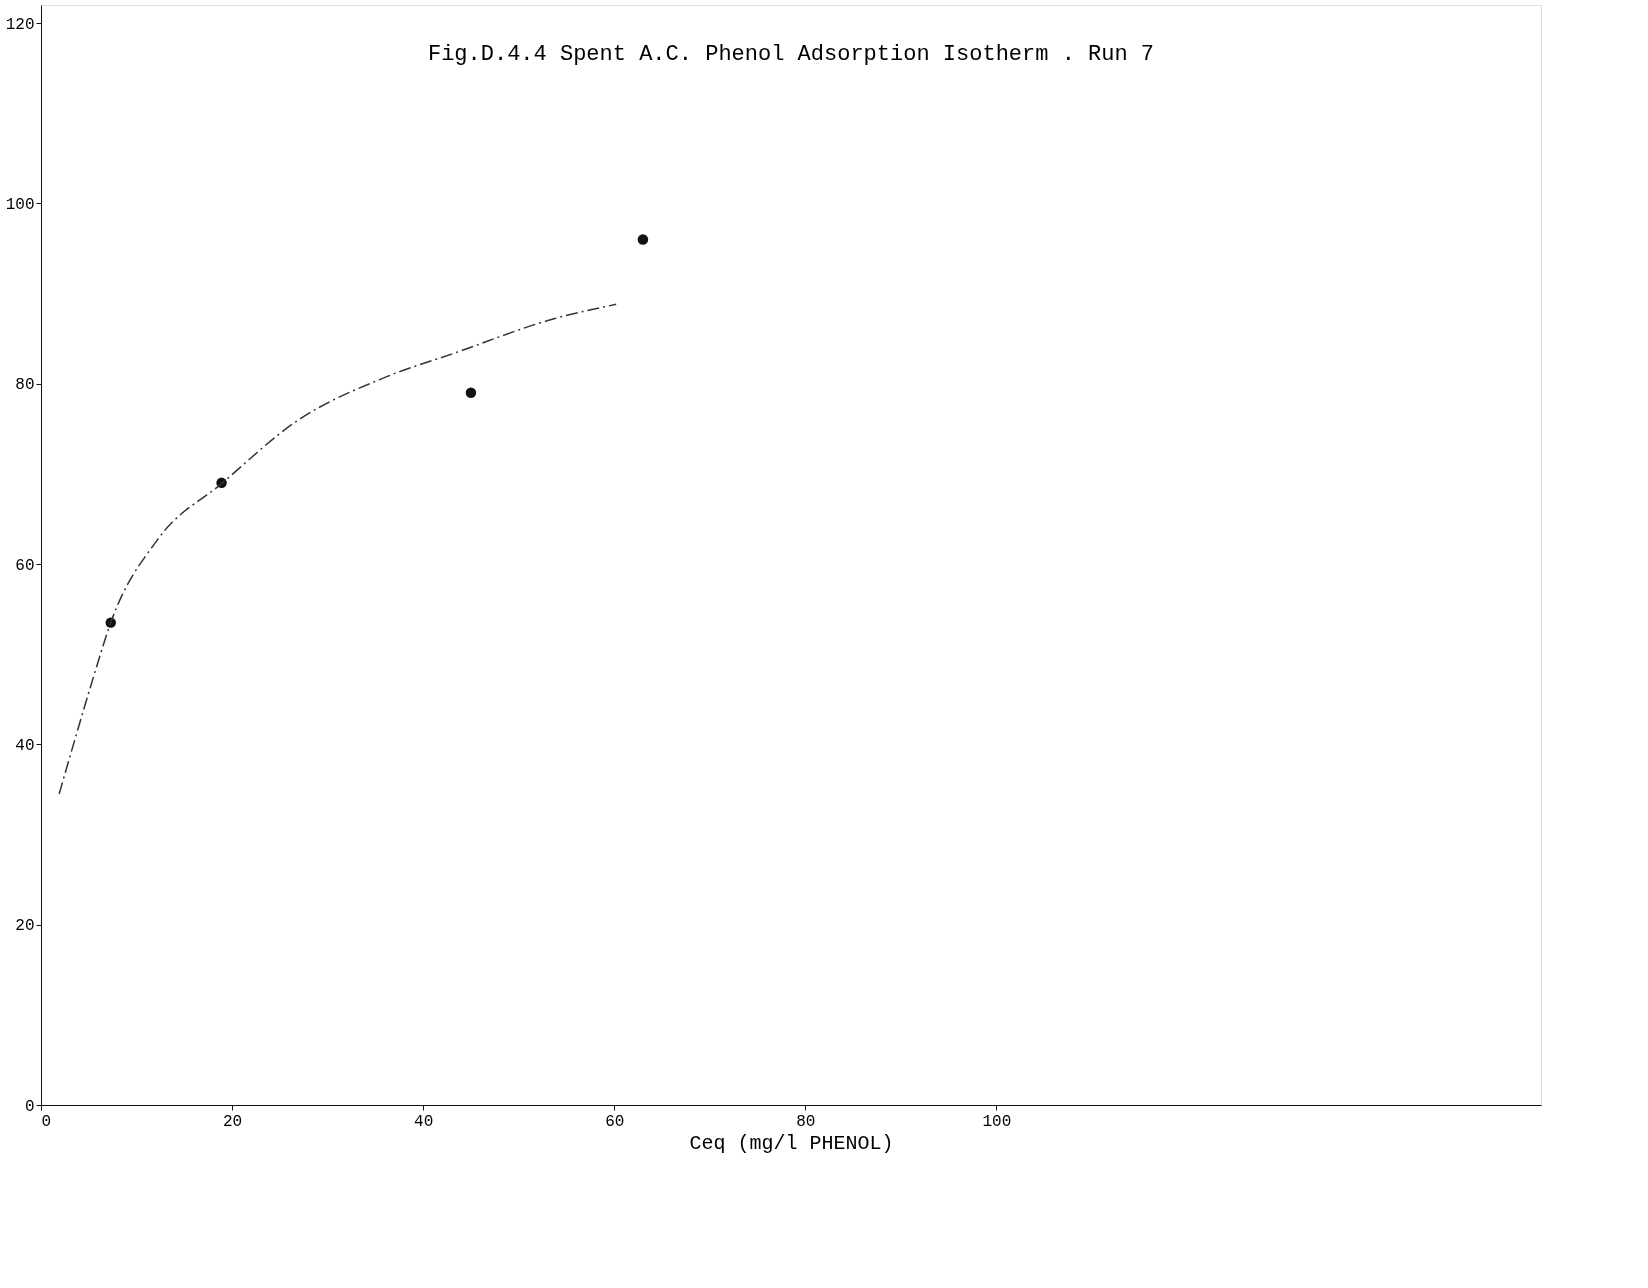 The height and width of the screenshot is (1288, 1648). Describe the element at coordinates (20, 24) in the screenshot. I see `y-tick-label: 120` at that location.